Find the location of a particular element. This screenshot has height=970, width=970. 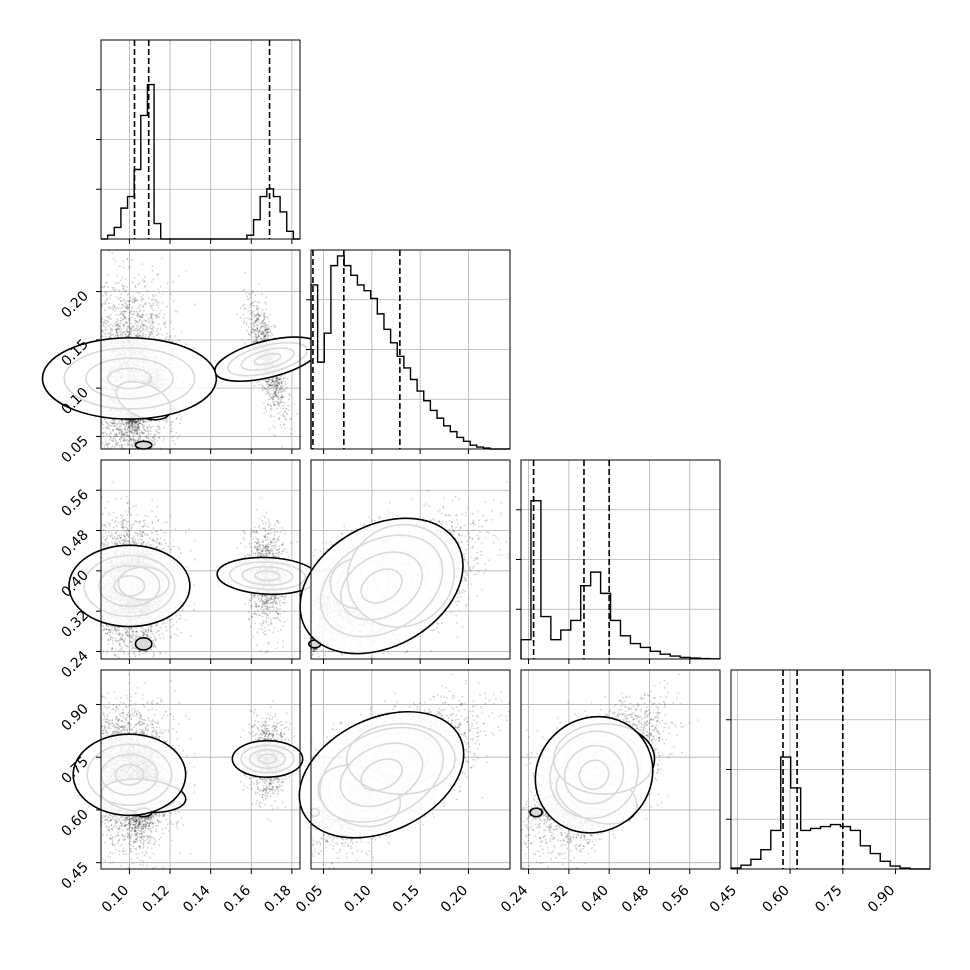

panel-1-0: 0.050.100.150.20 is located at coordinates (183, 358).